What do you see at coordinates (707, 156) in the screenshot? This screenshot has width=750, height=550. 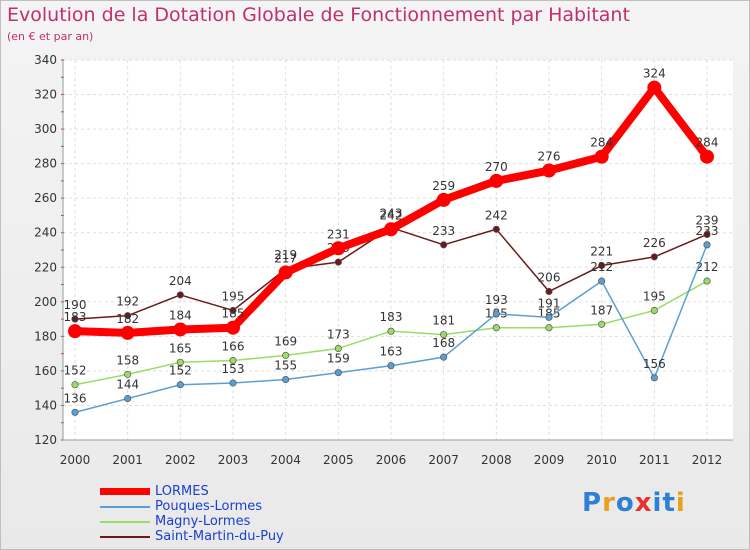 I see `data-point-lormes-2012` at bounding box center [707, 156].